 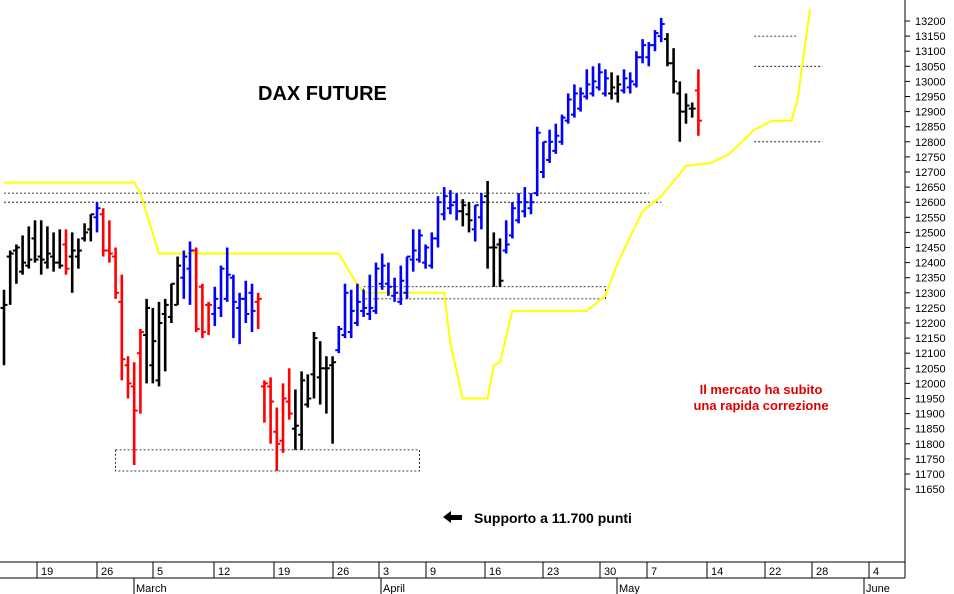 I want to click on y-tick-label: 12050, so click(x=930, y=369).